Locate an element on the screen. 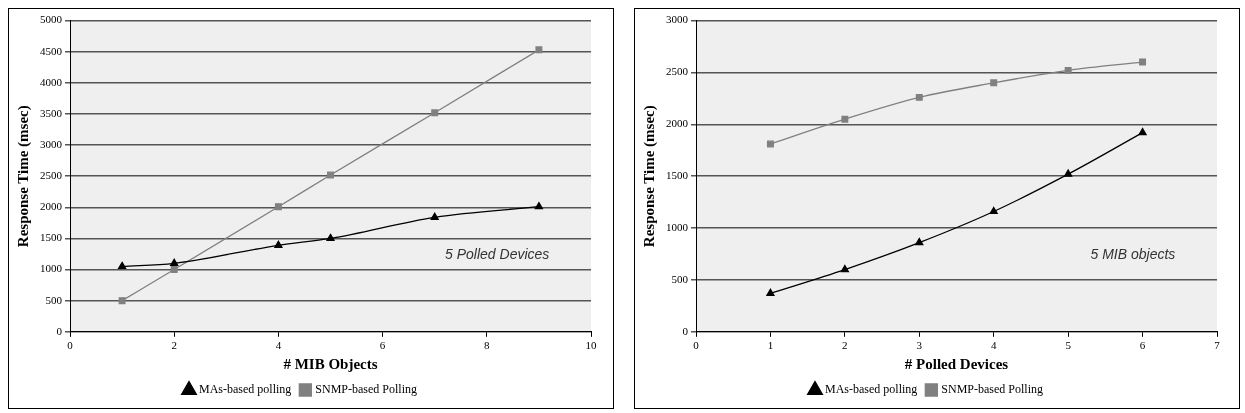  x-tick-label: 5 is located at coordinates (1068, 345).